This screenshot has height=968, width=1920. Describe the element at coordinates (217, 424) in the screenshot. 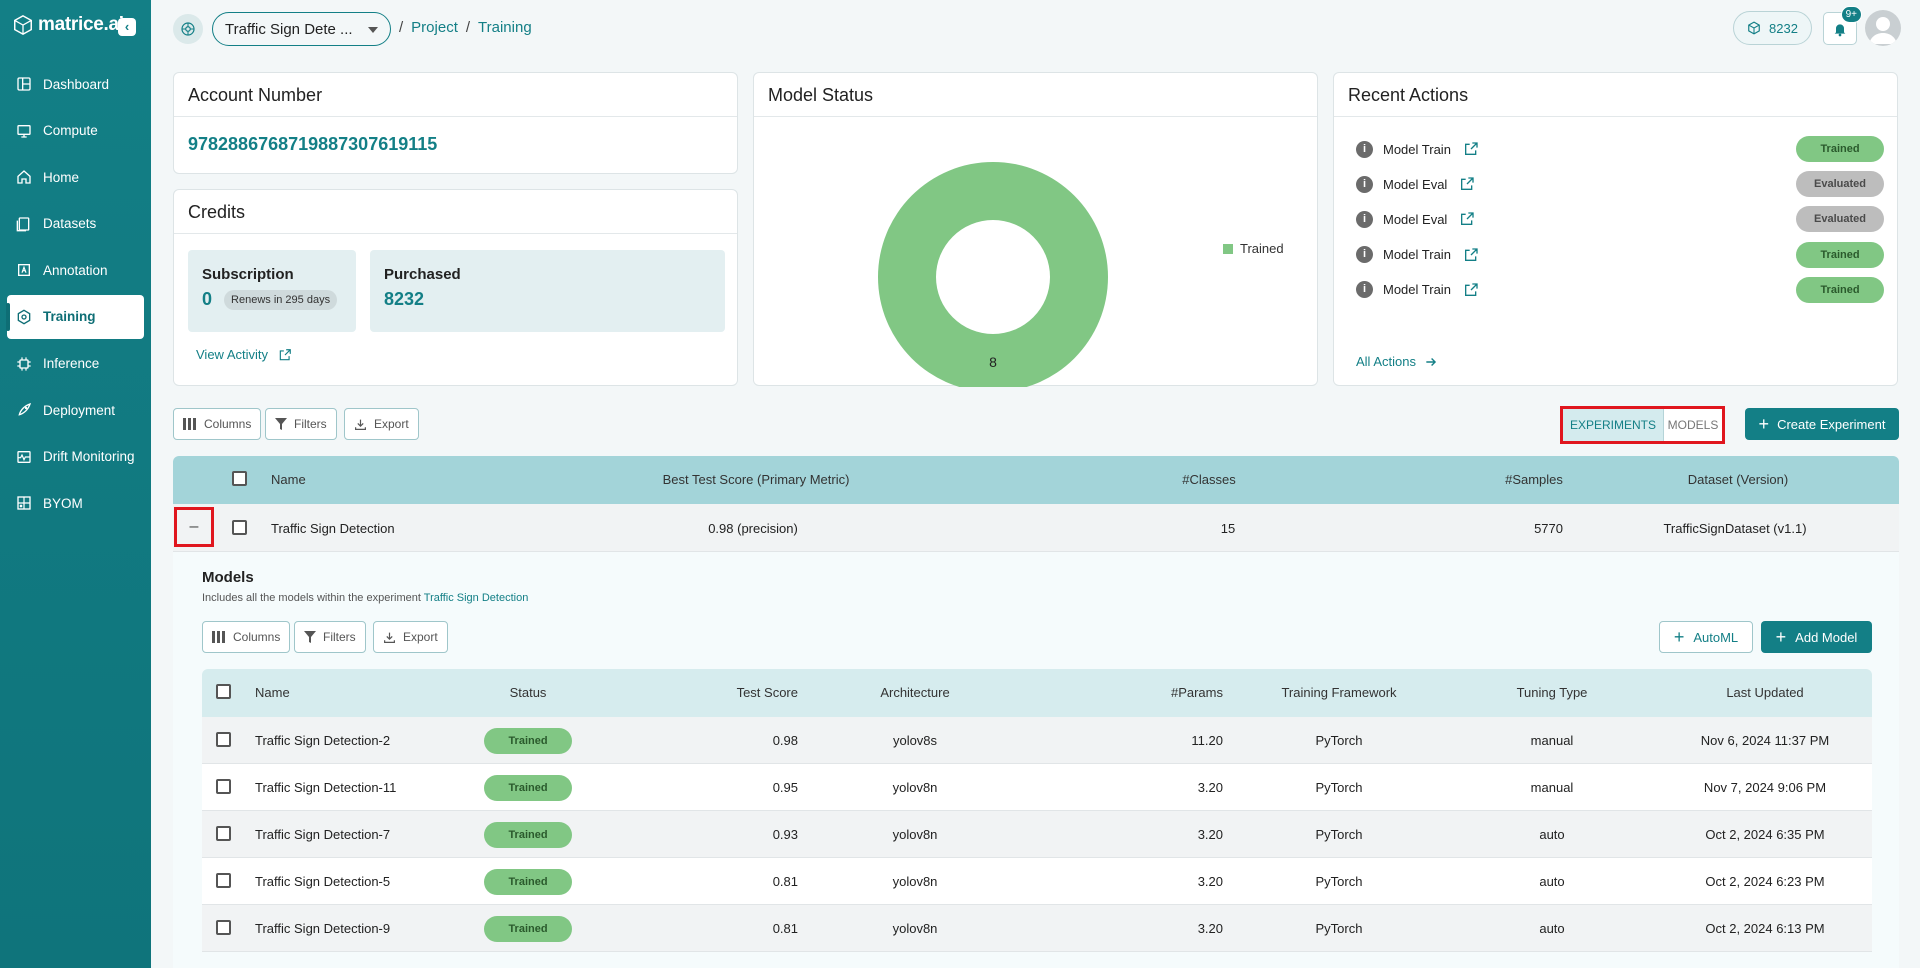

I see `columns-button: Columns` at that location.